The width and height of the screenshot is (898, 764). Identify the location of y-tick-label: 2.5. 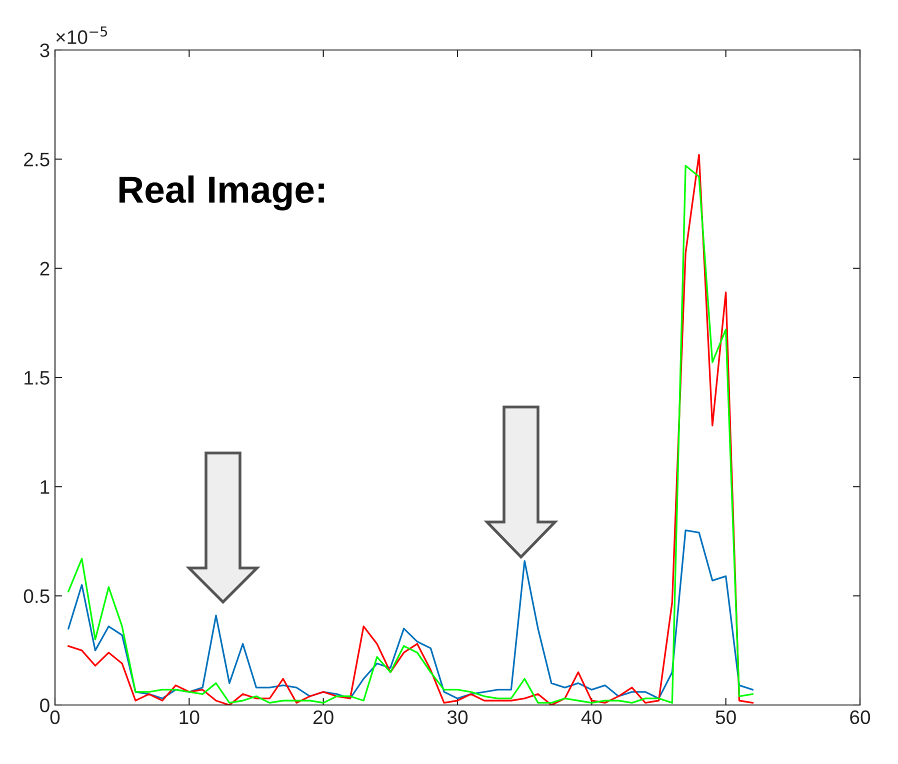
(37, 159).